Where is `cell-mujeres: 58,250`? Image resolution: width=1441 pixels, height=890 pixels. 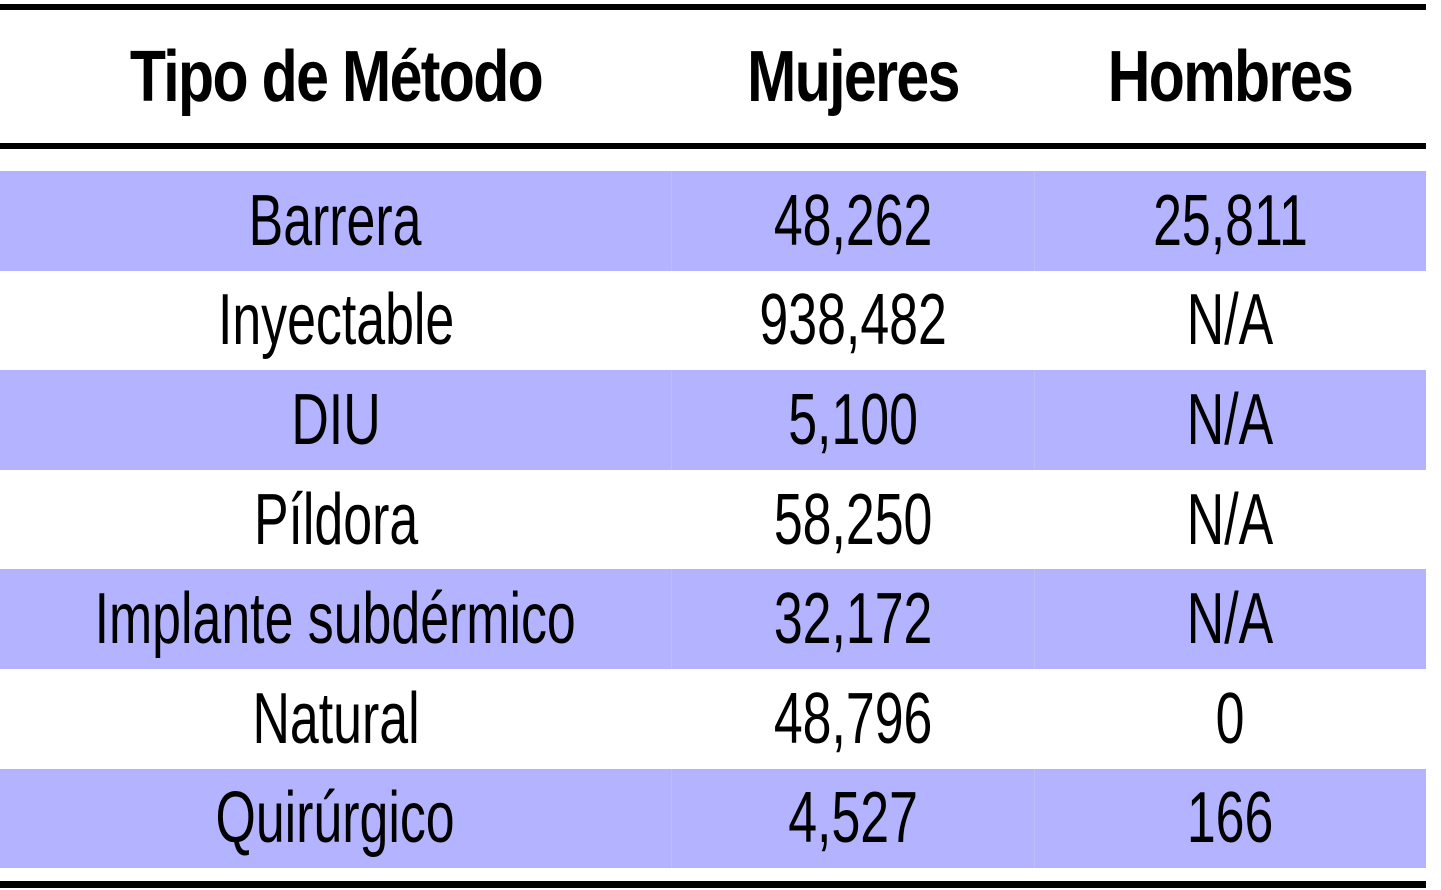
cell-mujeres: 58,250 is located at coordinates (853, 520).